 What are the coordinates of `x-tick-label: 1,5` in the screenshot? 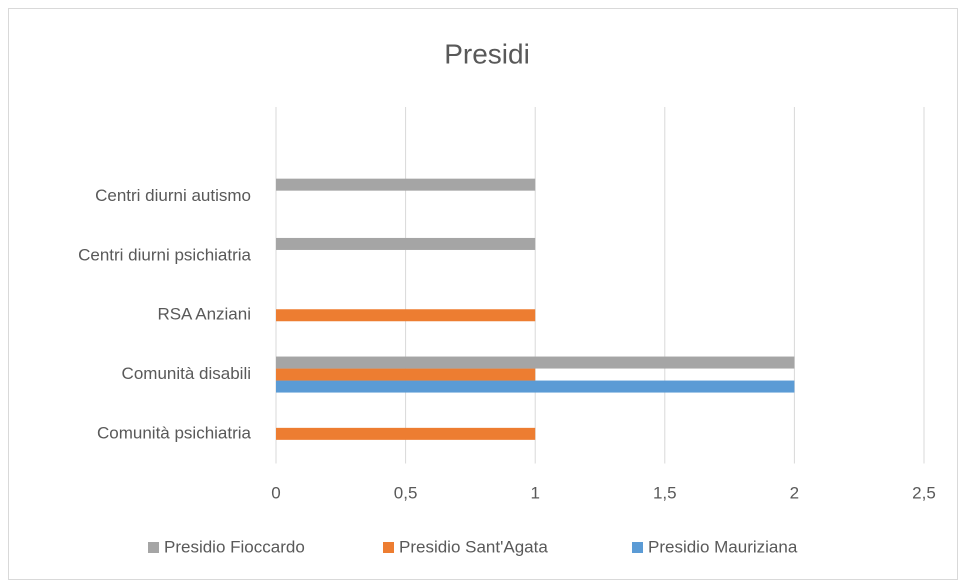 It's located at (665, 492).